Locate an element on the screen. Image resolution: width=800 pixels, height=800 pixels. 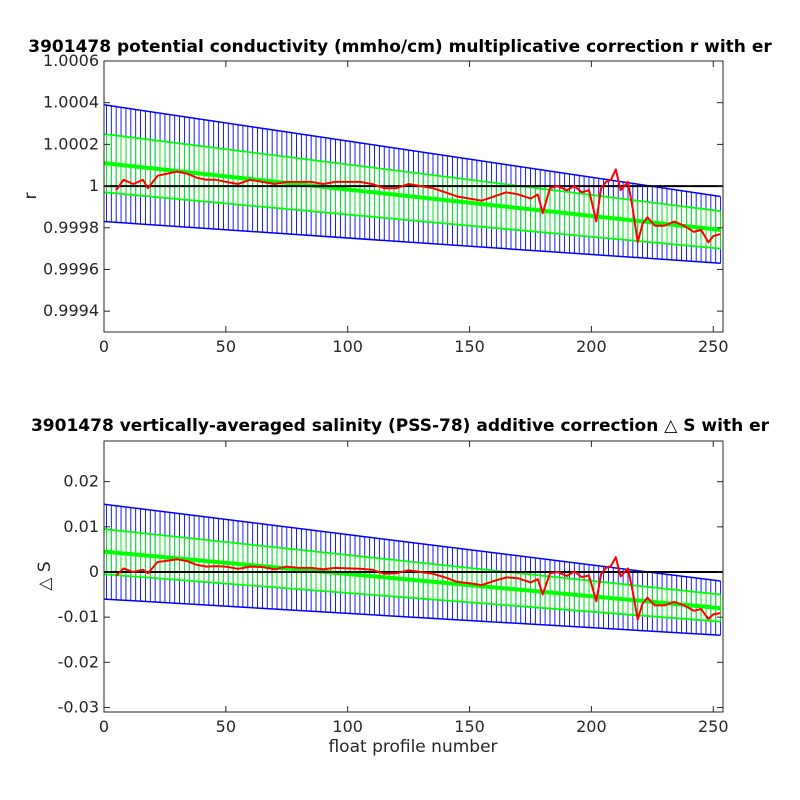
y-tick-label: 1.0006 is located at coordinates (71, 60).